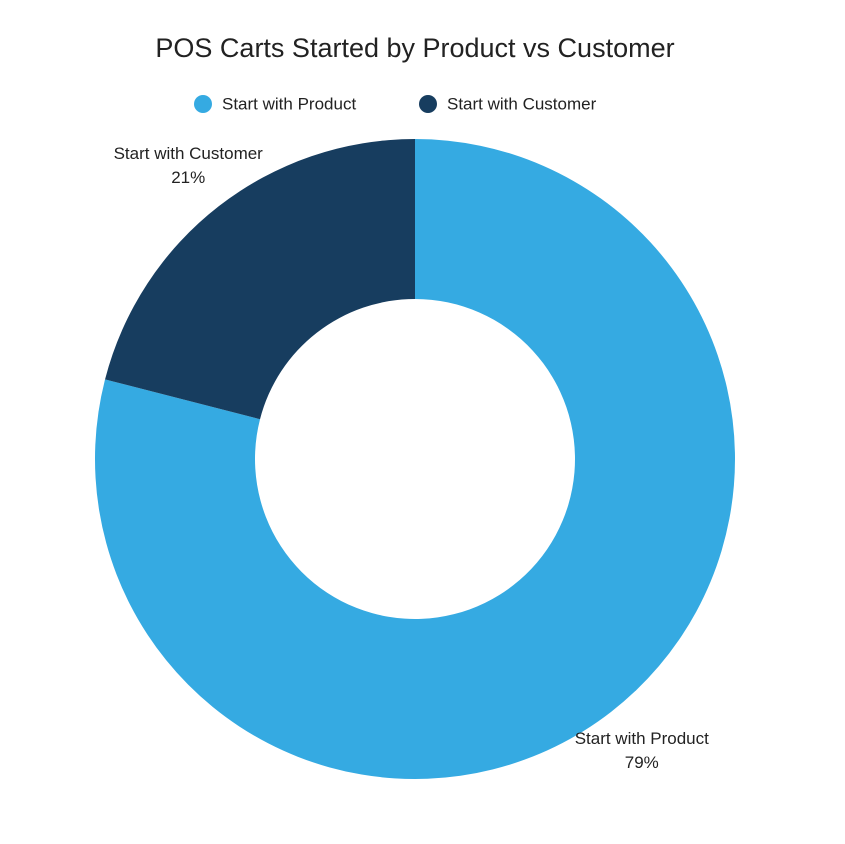 The image size is (845, 844). Describe the element at coordinates (642, 738) in the screenshot. I see `slice-label: Start with Product` at that location.